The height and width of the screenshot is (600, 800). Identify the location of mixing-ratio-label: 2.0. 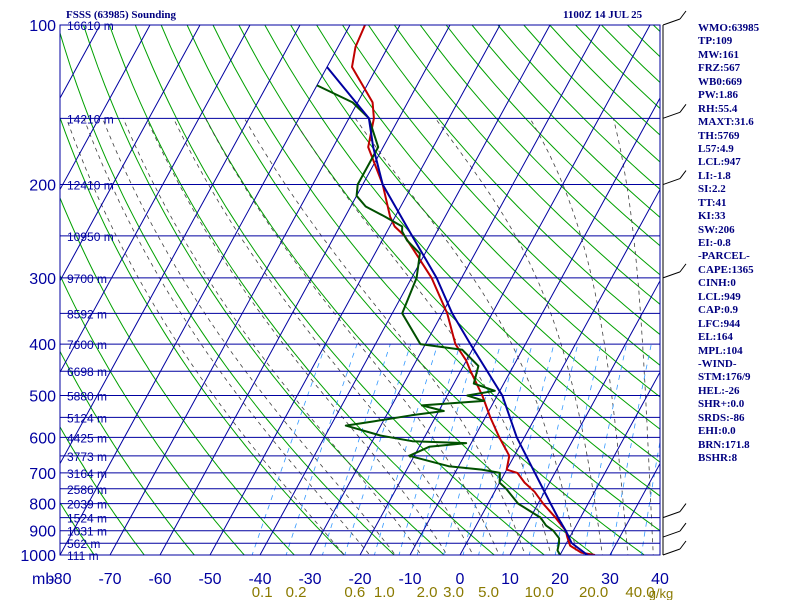
(427, 592).